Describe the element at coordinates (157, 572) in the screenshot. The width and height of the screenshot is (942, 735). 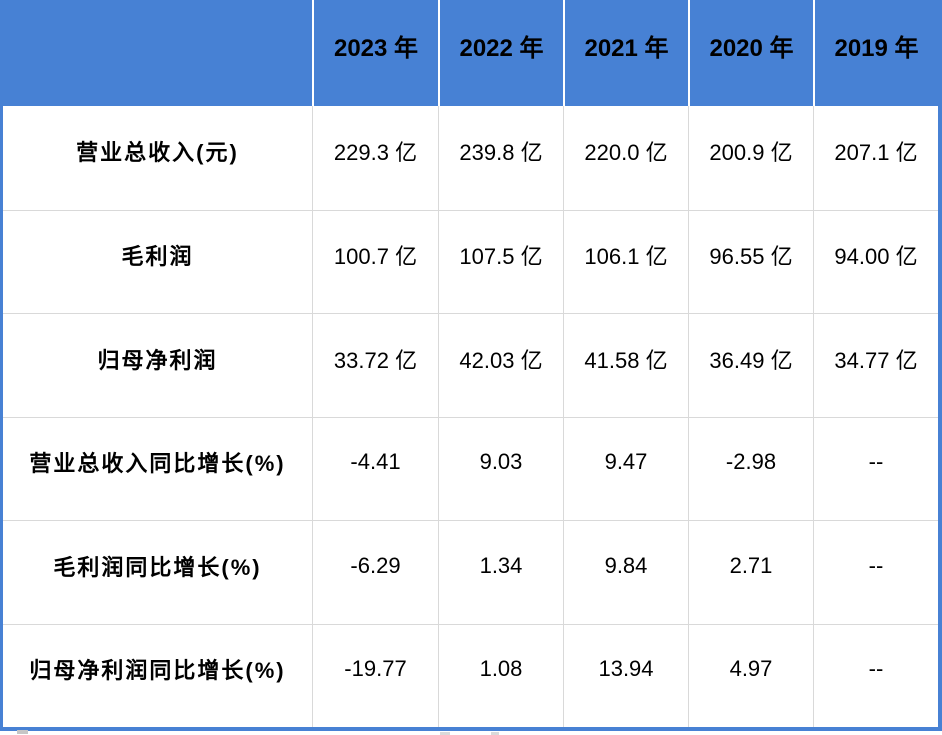
I see `row-label: 毛利润同比增长(%)` at that location.